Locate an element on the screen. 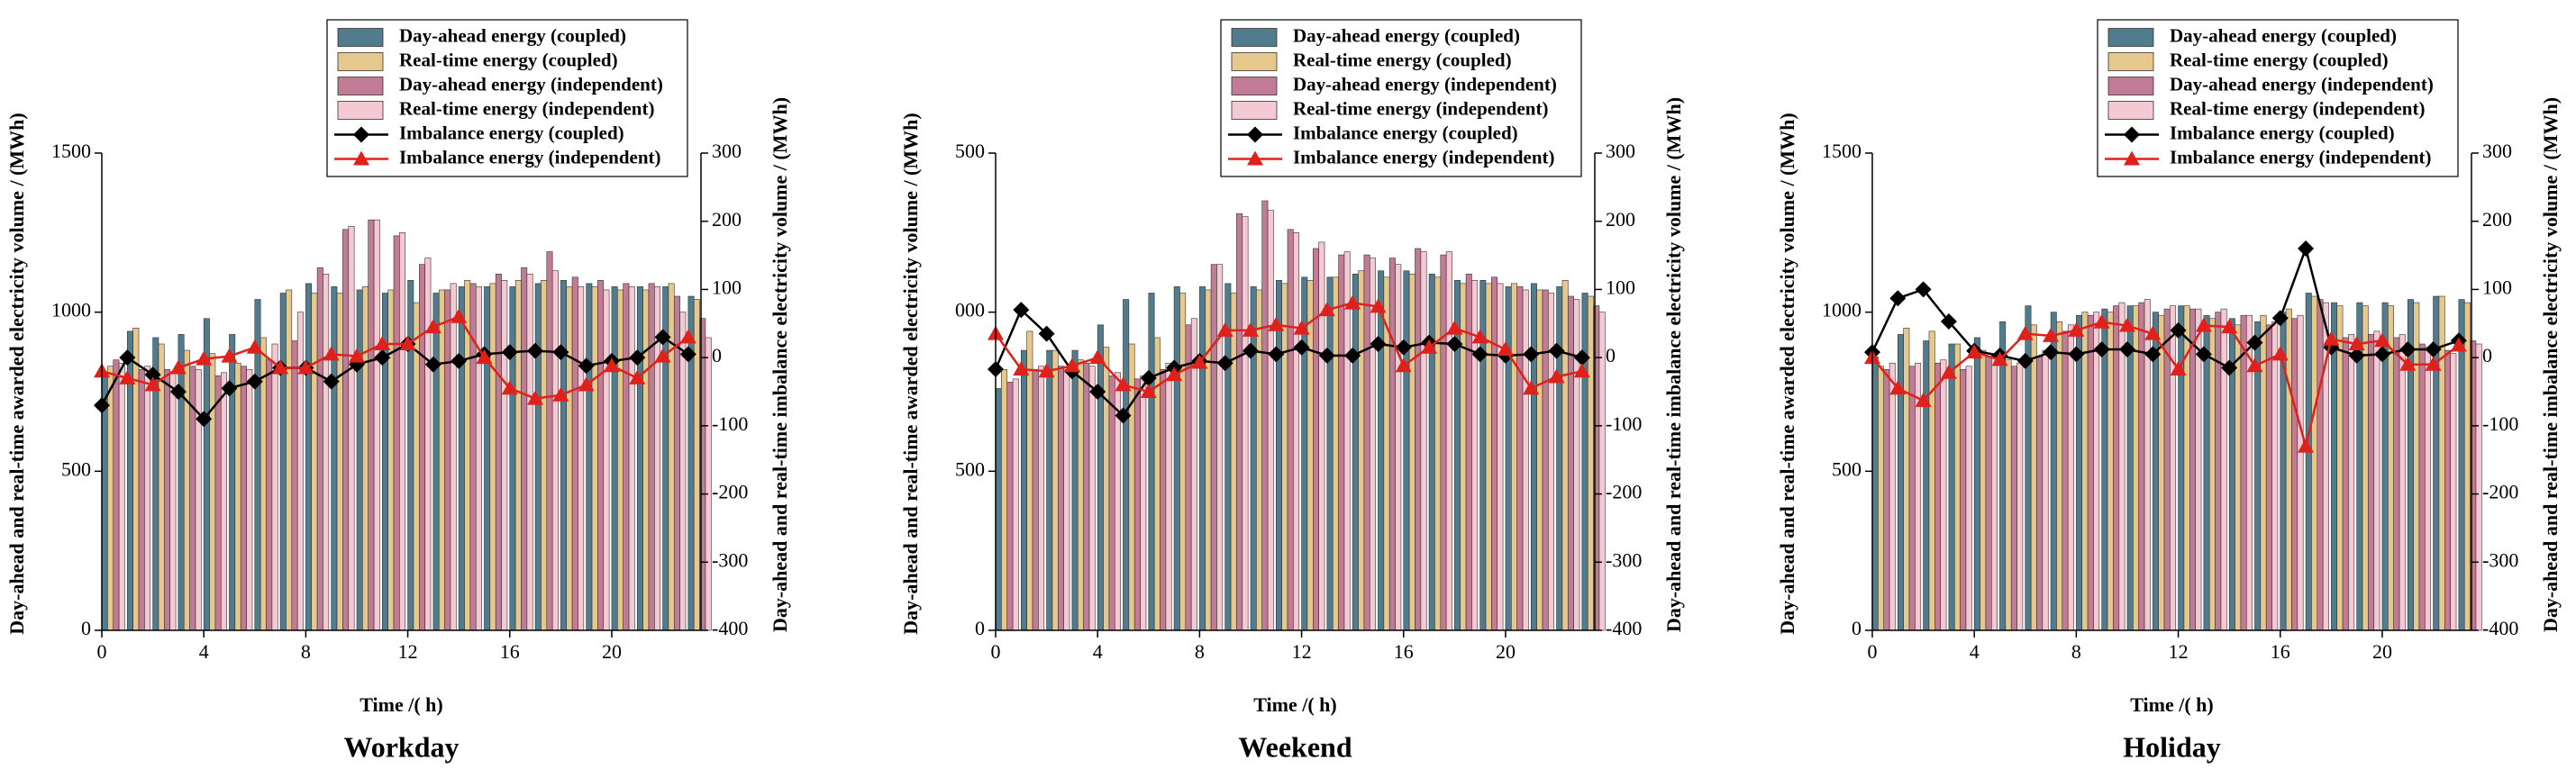 Image resolution: width=2576 pixels, height=769 pixels. y-tick-label: 0 is located at coordinates (86, 628).